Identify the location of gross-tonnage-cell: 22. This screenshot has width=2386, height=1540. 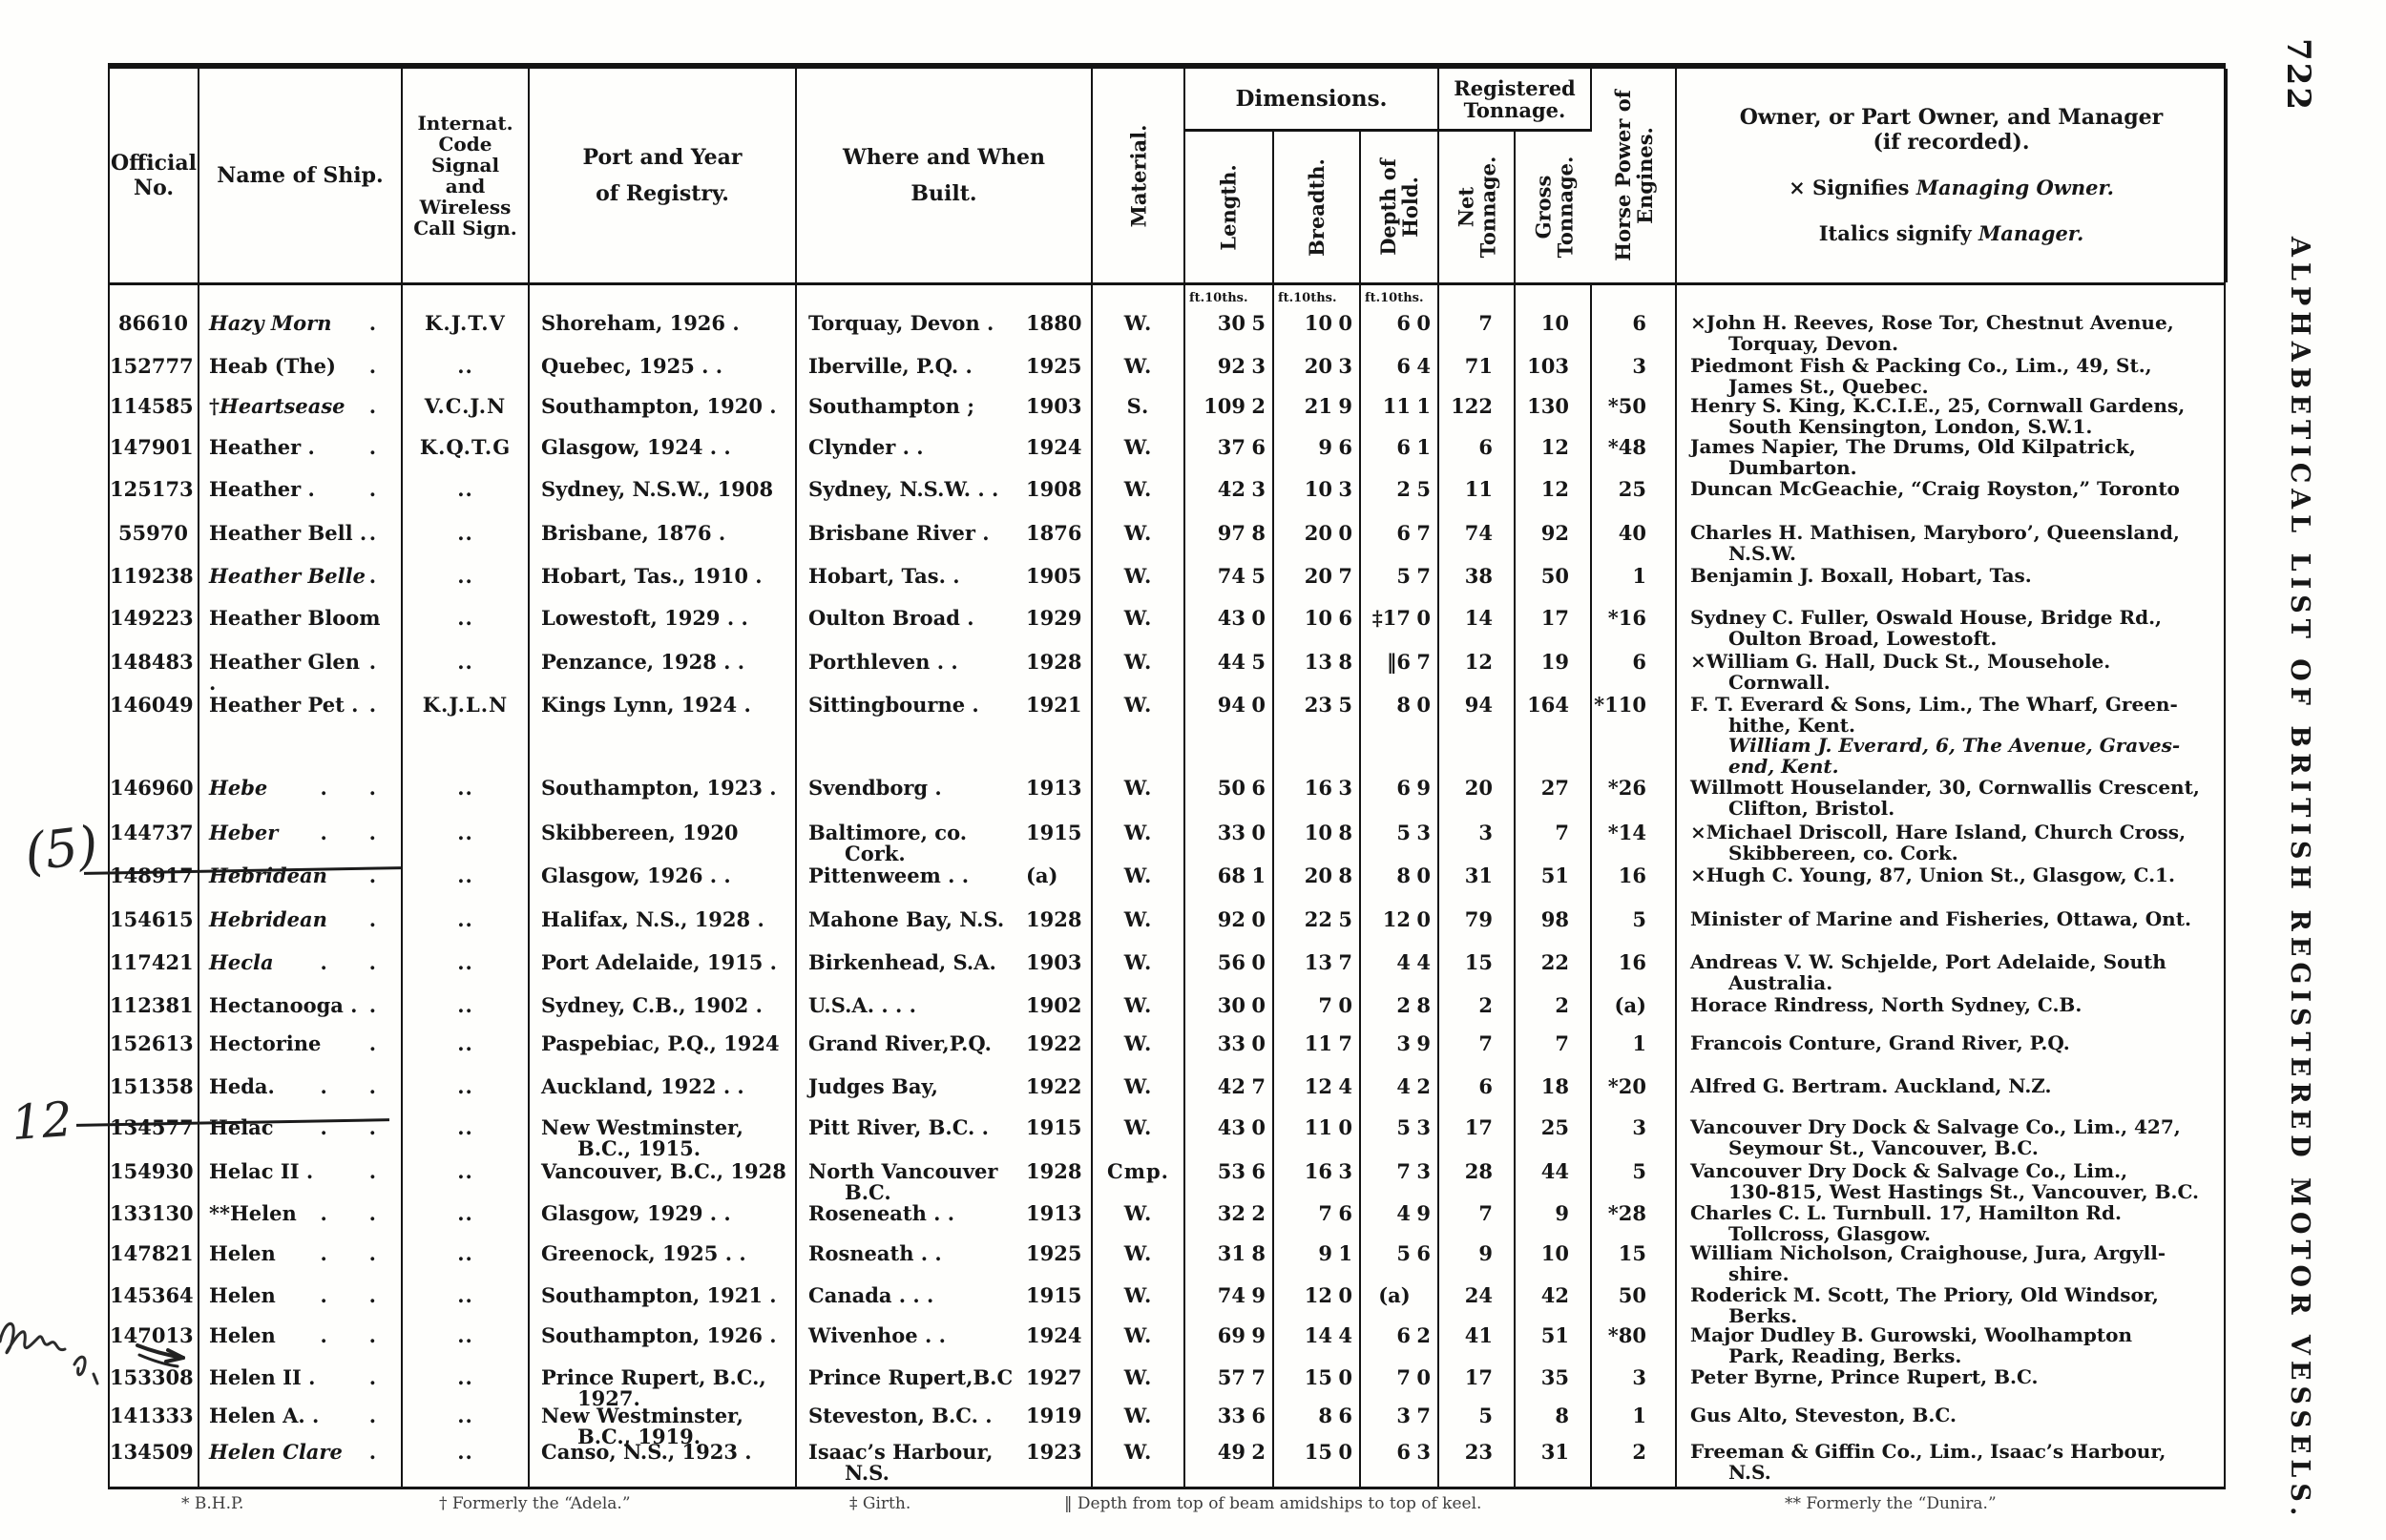
(1554, 971).